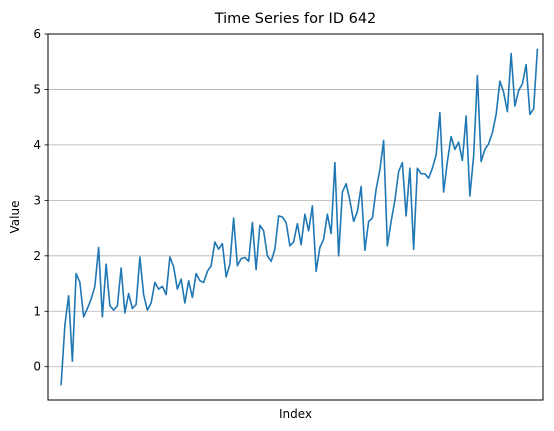  Describe the element at coordinates (37, 200) in the screenshot. I see `y-tick-label: 3` at that location.